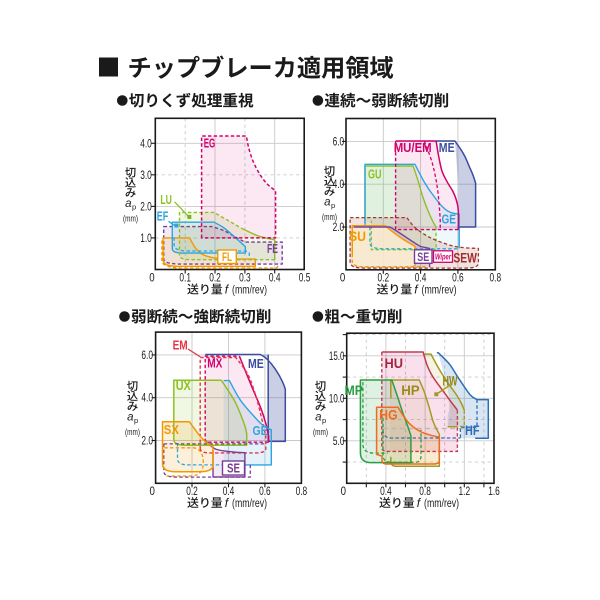  What do you see at coordinates (337, 357) in the screenshot?
I see `svg-text: 15.0` at bounding box center [337, 357].